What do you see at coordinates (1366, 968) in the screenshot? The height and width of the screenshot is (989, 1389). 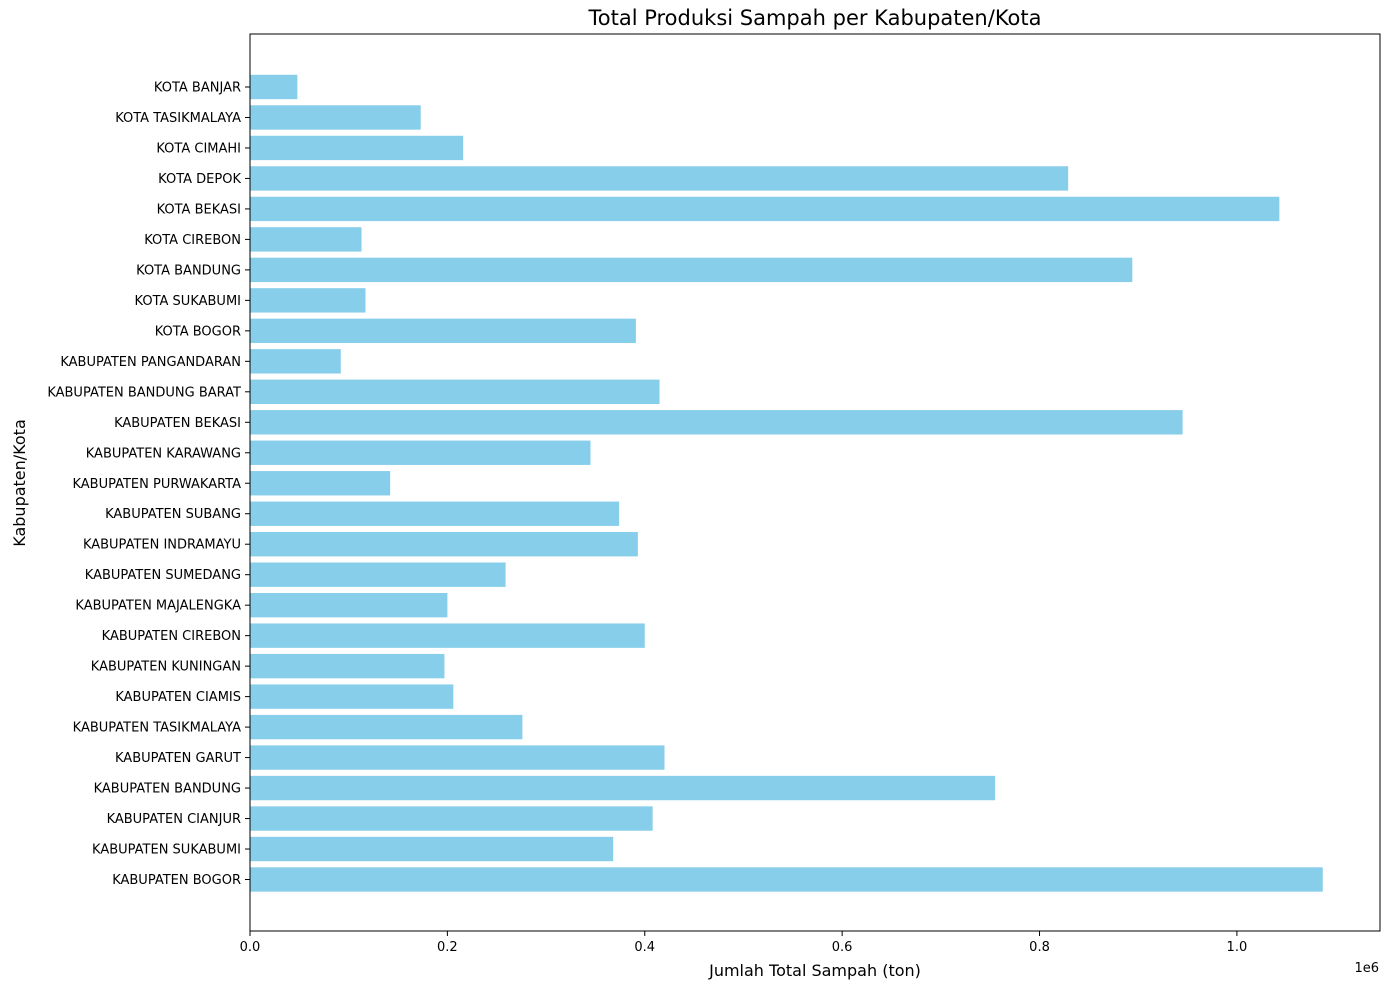 I see `x-axis-offset-label: 1e6` at bounding box center [1366, 968].